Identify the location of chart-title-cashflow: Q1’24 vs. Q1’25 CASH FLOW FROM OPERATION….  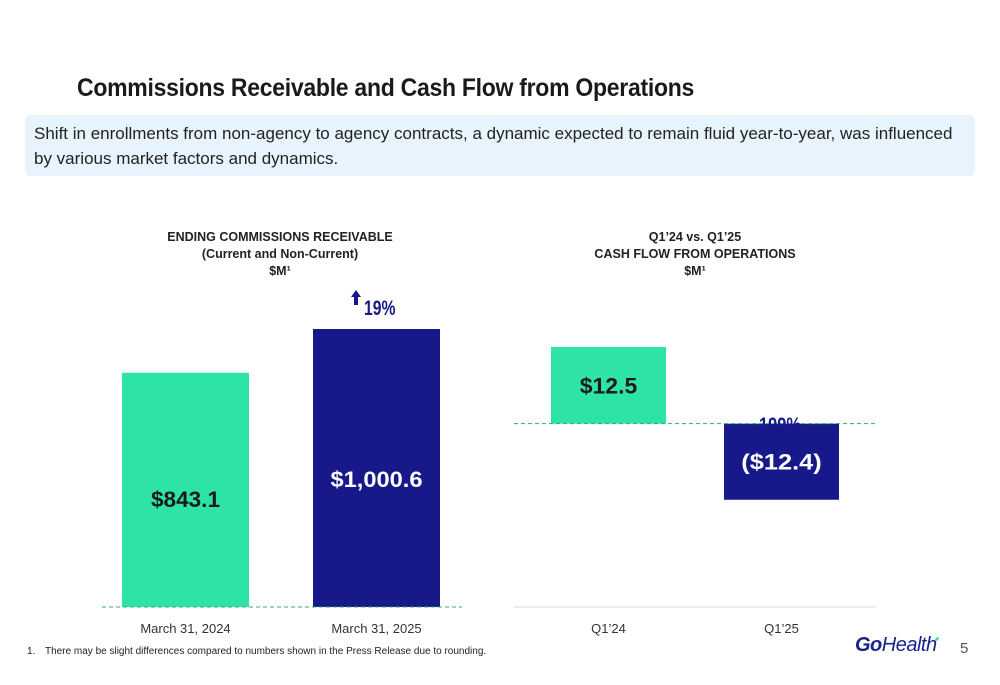
(695, 254).